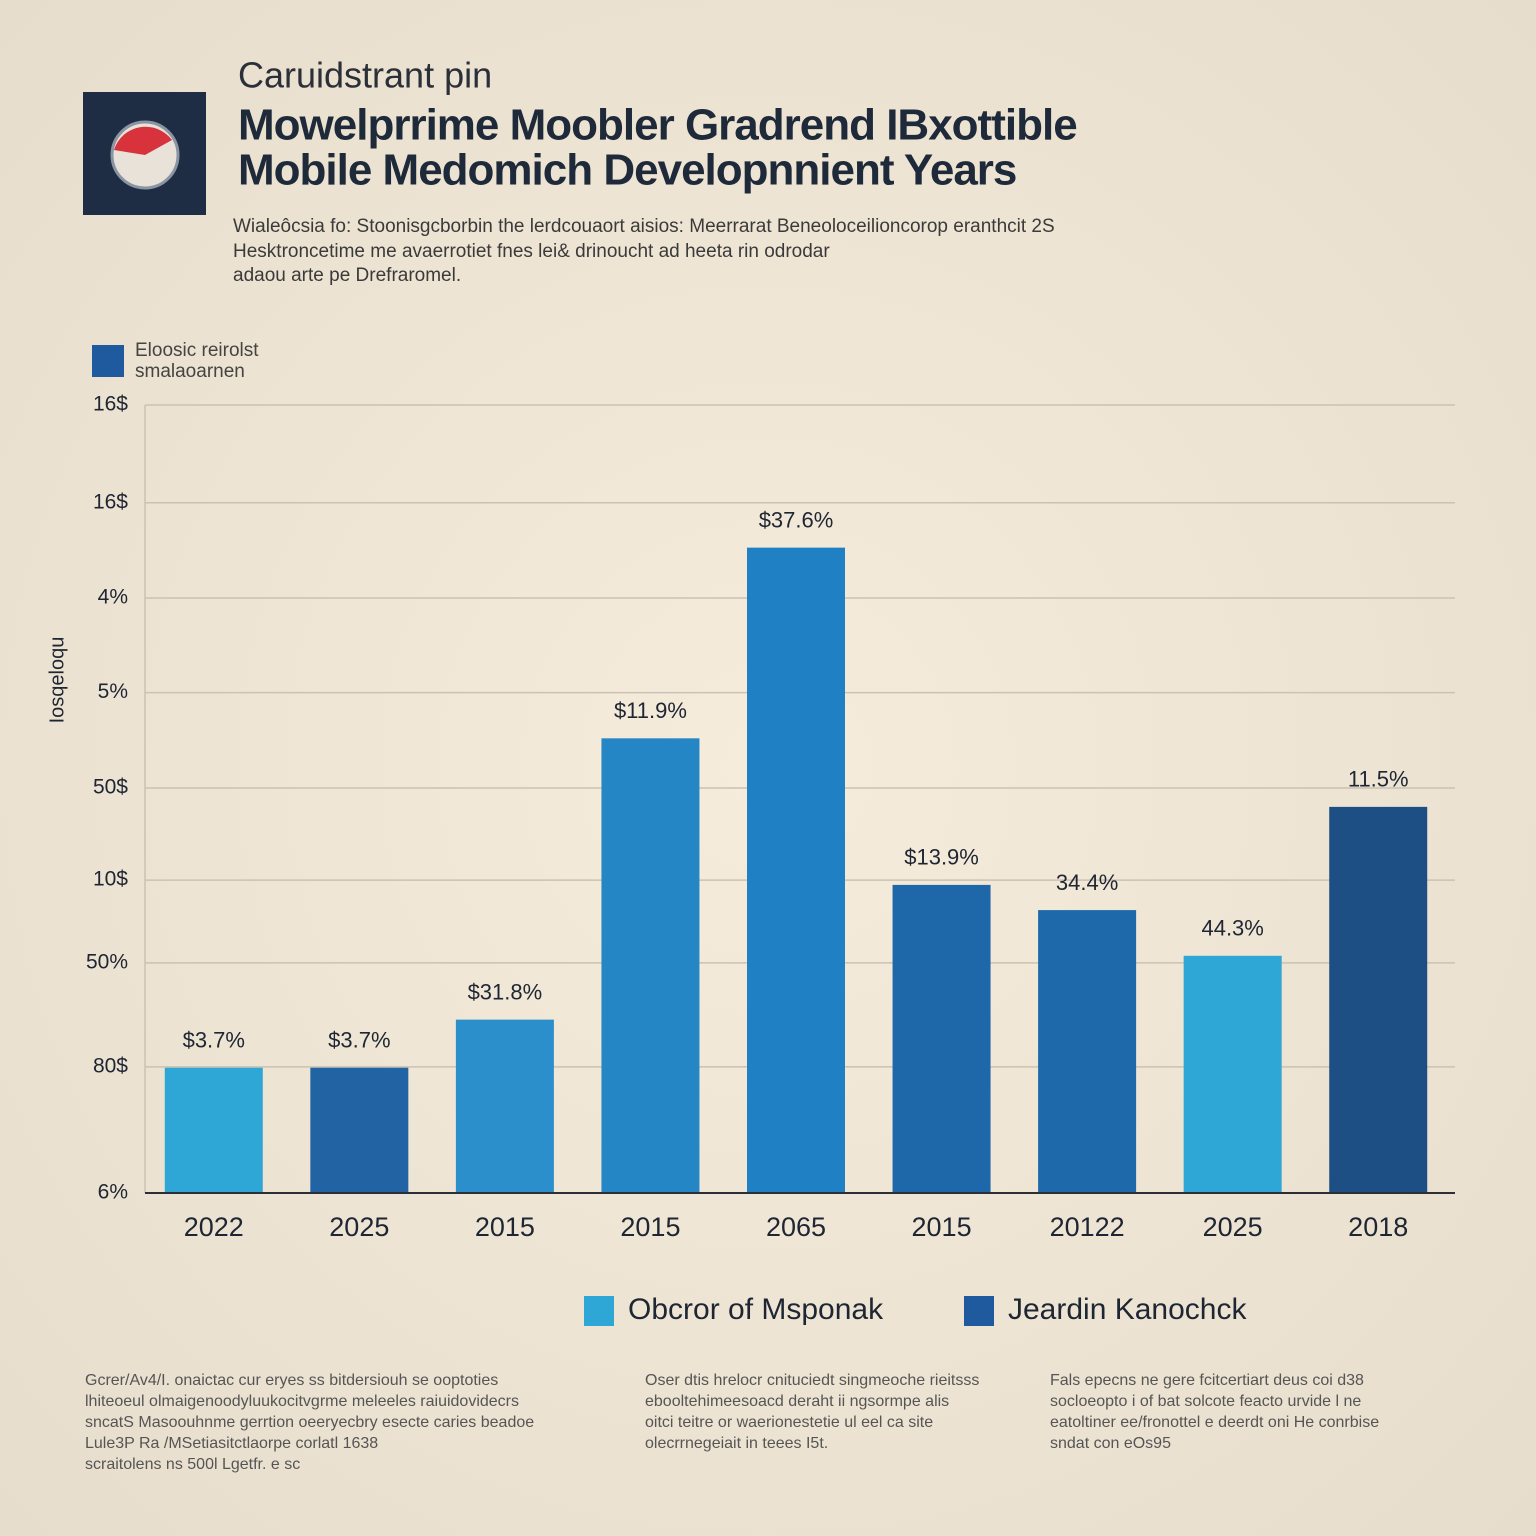  Describe the element at coordinates (657, 125) in the screenshot. I see `title: Mowelprrime Moobler Gradrend IBxottible` at that location.